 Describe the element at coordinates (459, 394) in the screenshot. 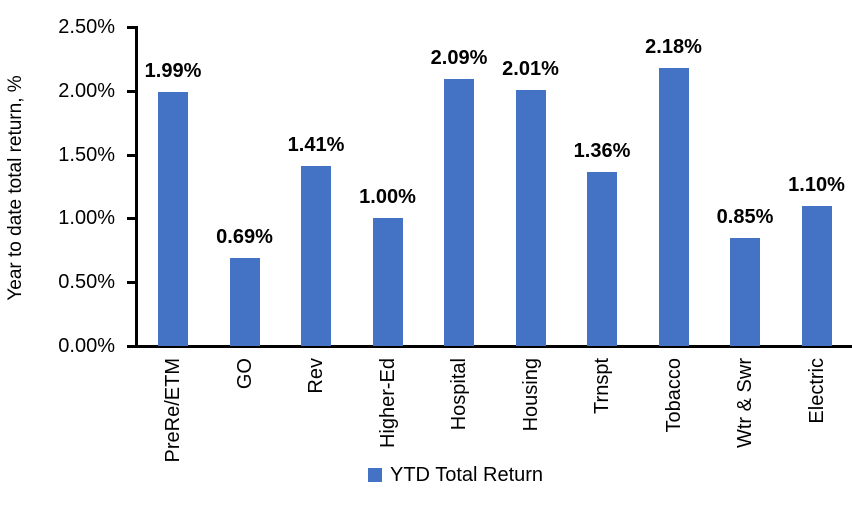

I see `x-axis-category-label: Hospital` at that location.